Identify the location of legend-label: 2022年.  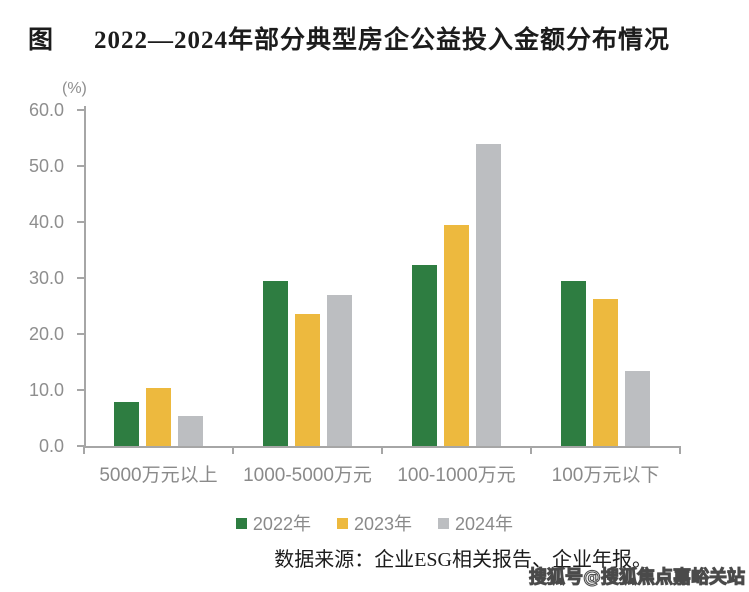
(281, 524).